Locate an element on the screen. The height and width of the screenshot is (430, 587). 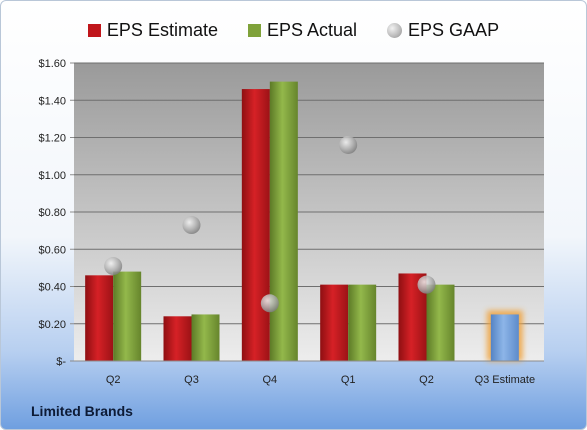
y-tick-label: $- is located at coordinates (61, 362).